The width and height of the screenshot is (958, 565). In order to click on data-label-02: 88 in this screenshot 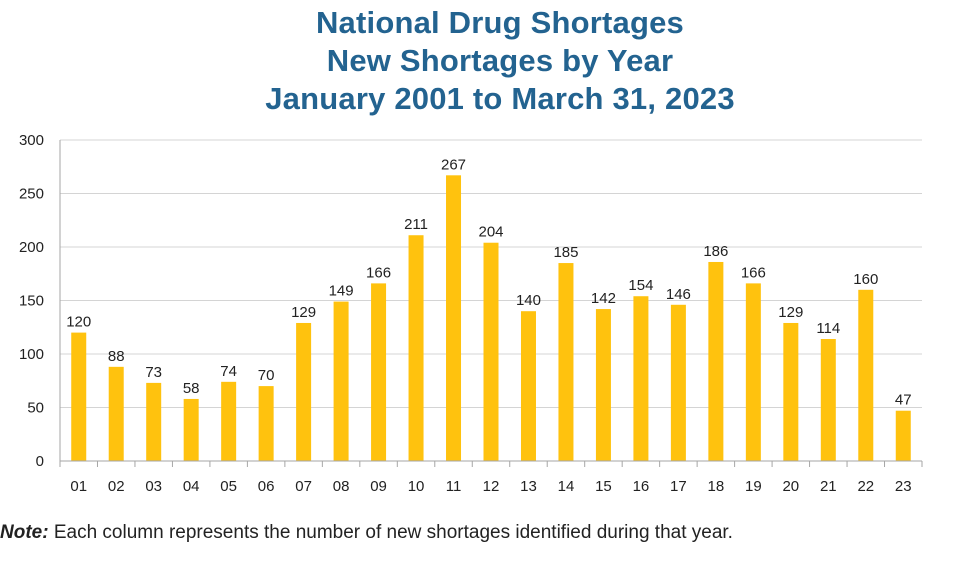, I will do `click(116, 356)`.